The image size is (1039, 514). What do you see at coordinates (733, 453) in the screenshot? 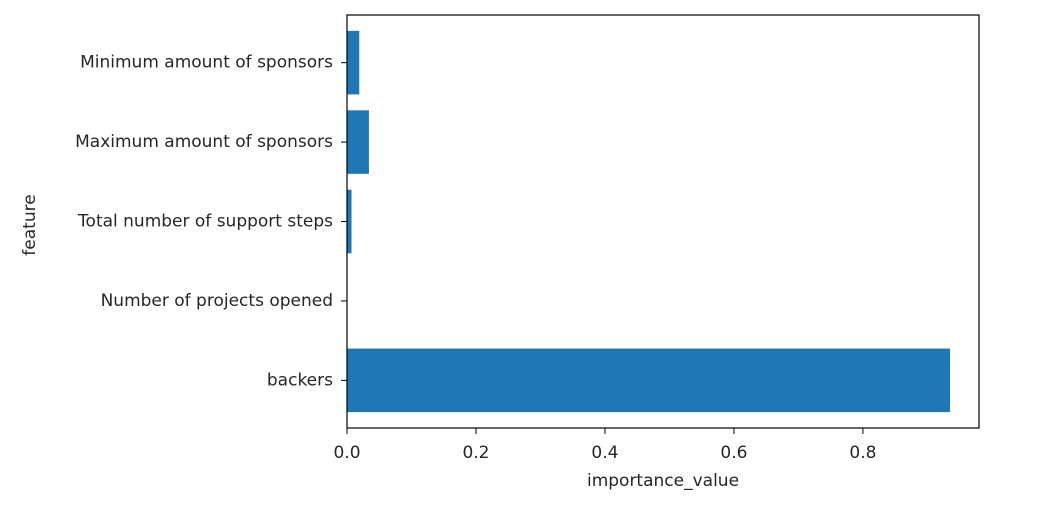
I see `x-tick-label: 0.6` at bounding box center [733, 453].